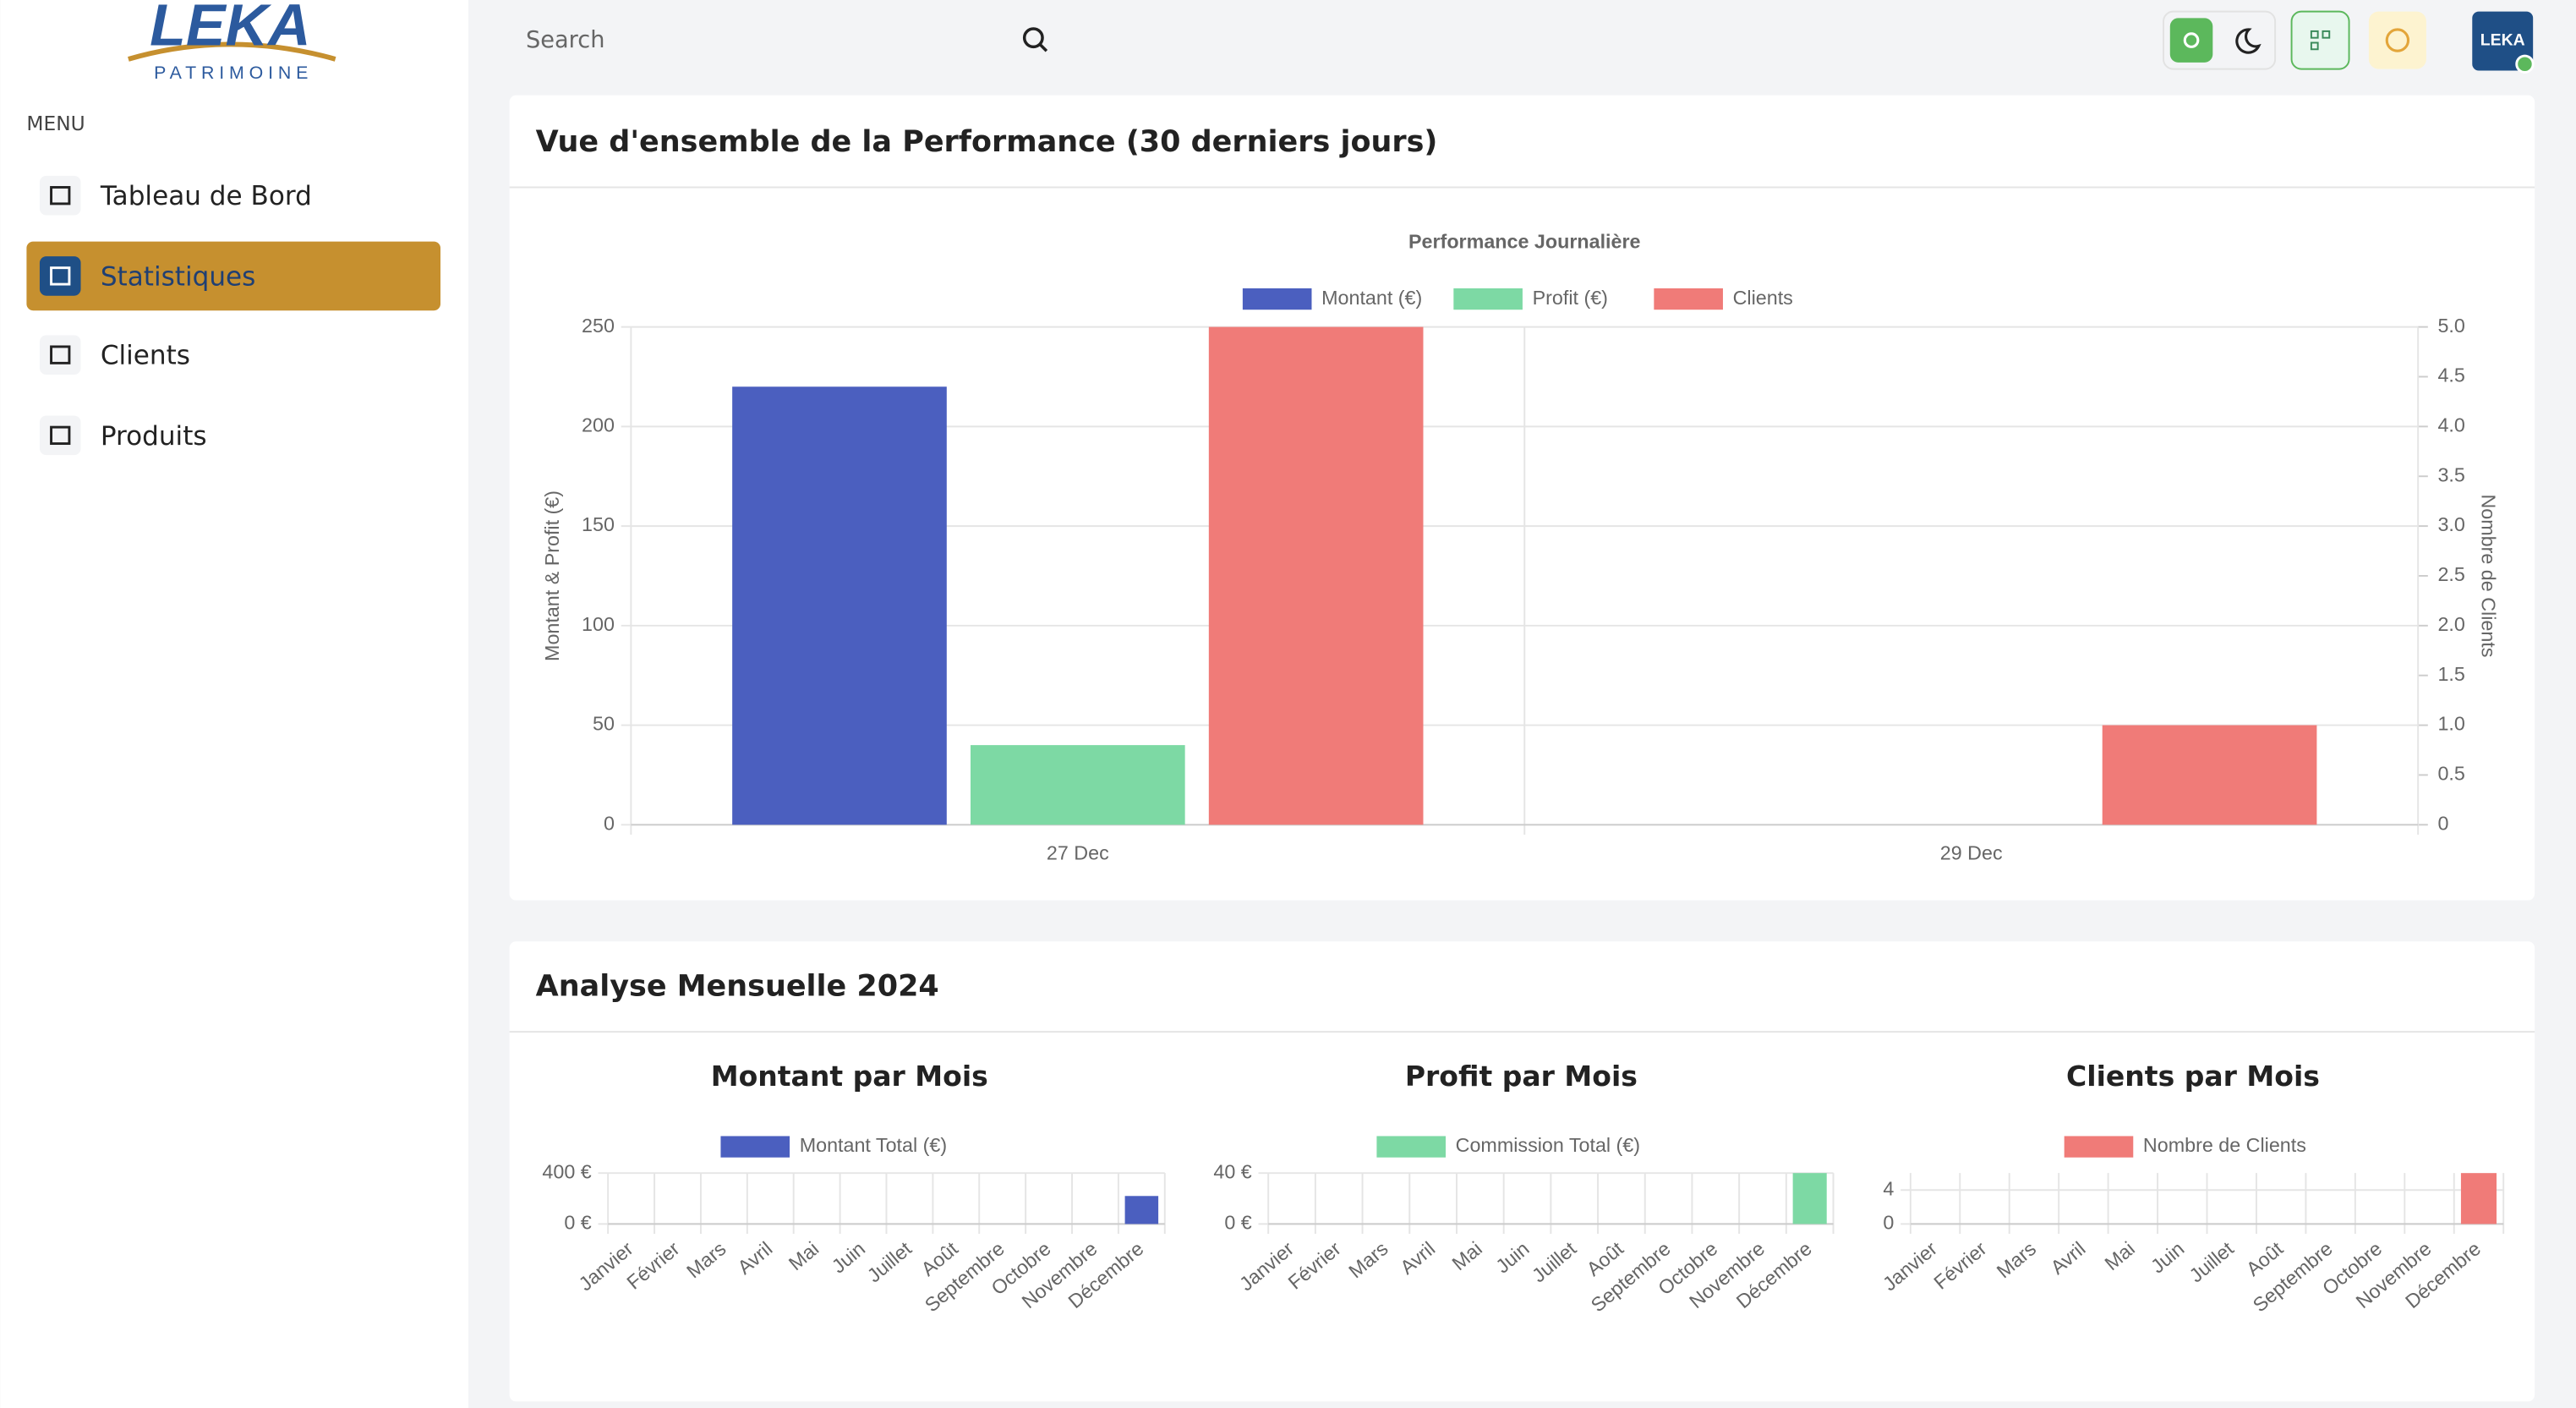 This screenshot has width=2576, height=1408. I want to click on pie-icon, so click(2397, 40).